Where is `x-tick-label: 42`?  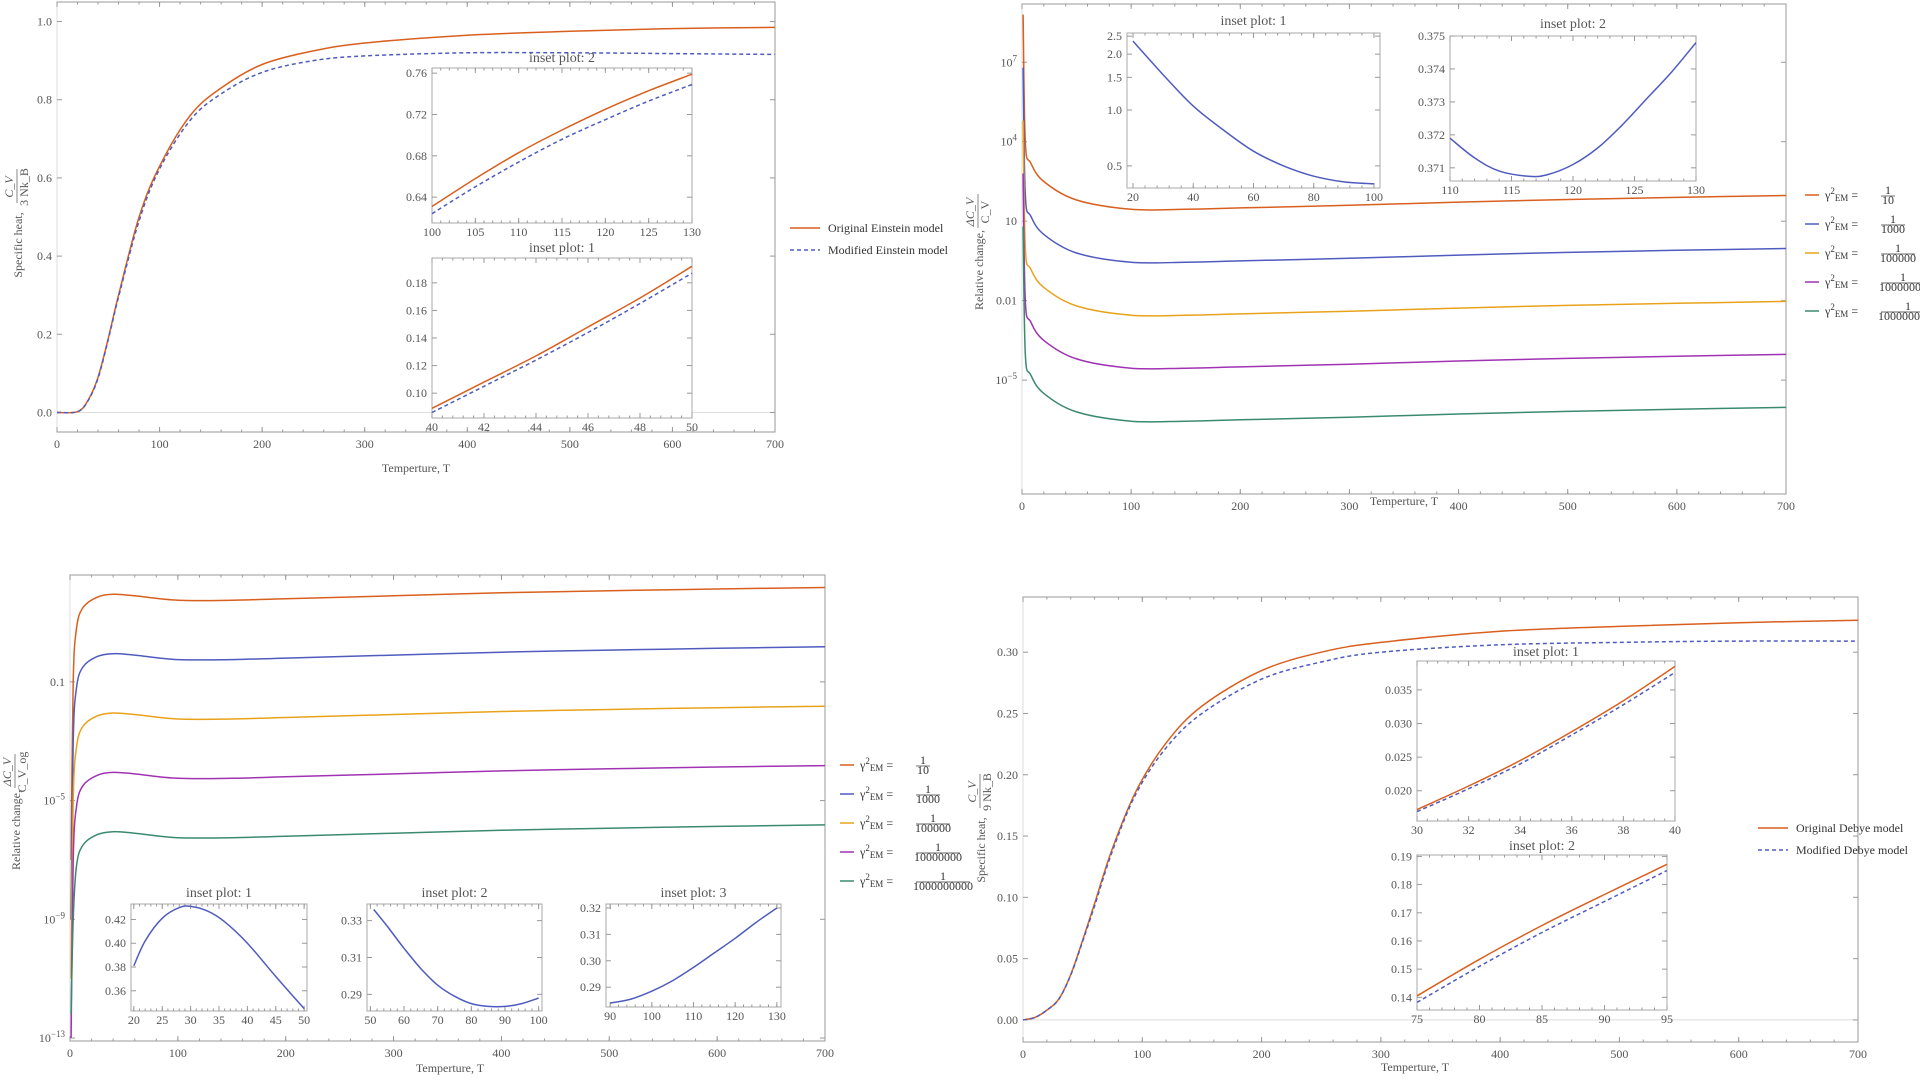 x-tick-label: 42 is located at coordinates (484, 427).